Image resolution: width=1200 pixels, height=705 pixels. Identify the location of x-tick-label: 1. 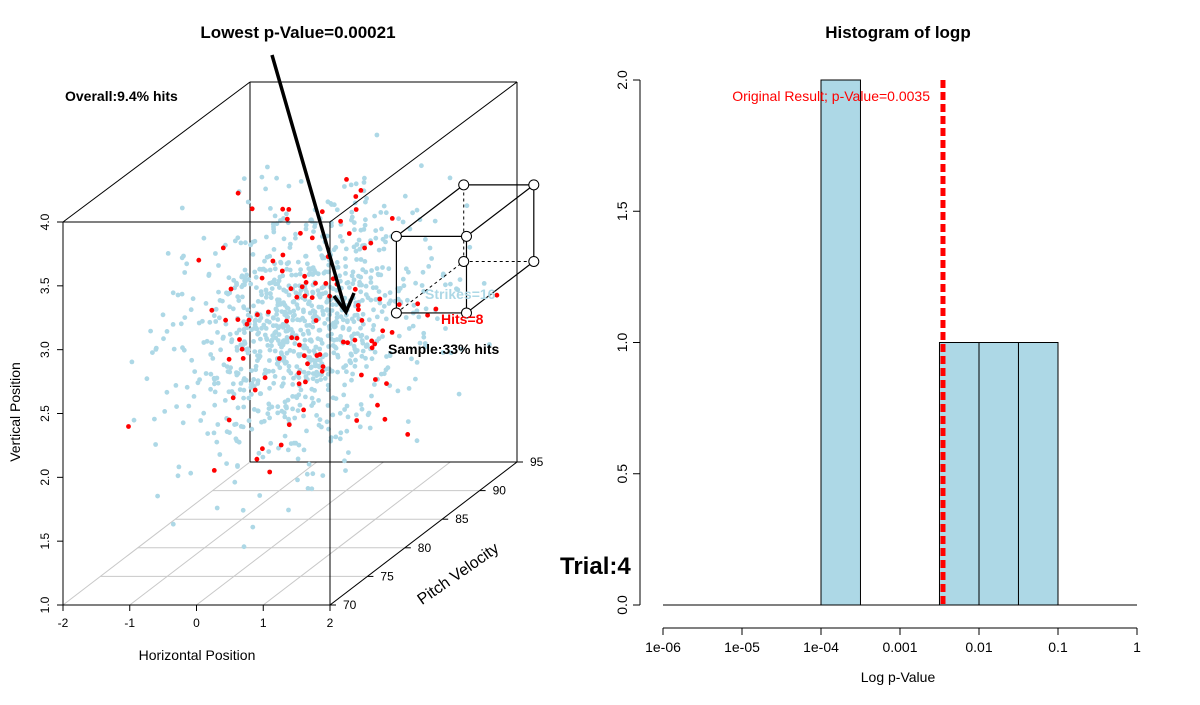
(263, 623).